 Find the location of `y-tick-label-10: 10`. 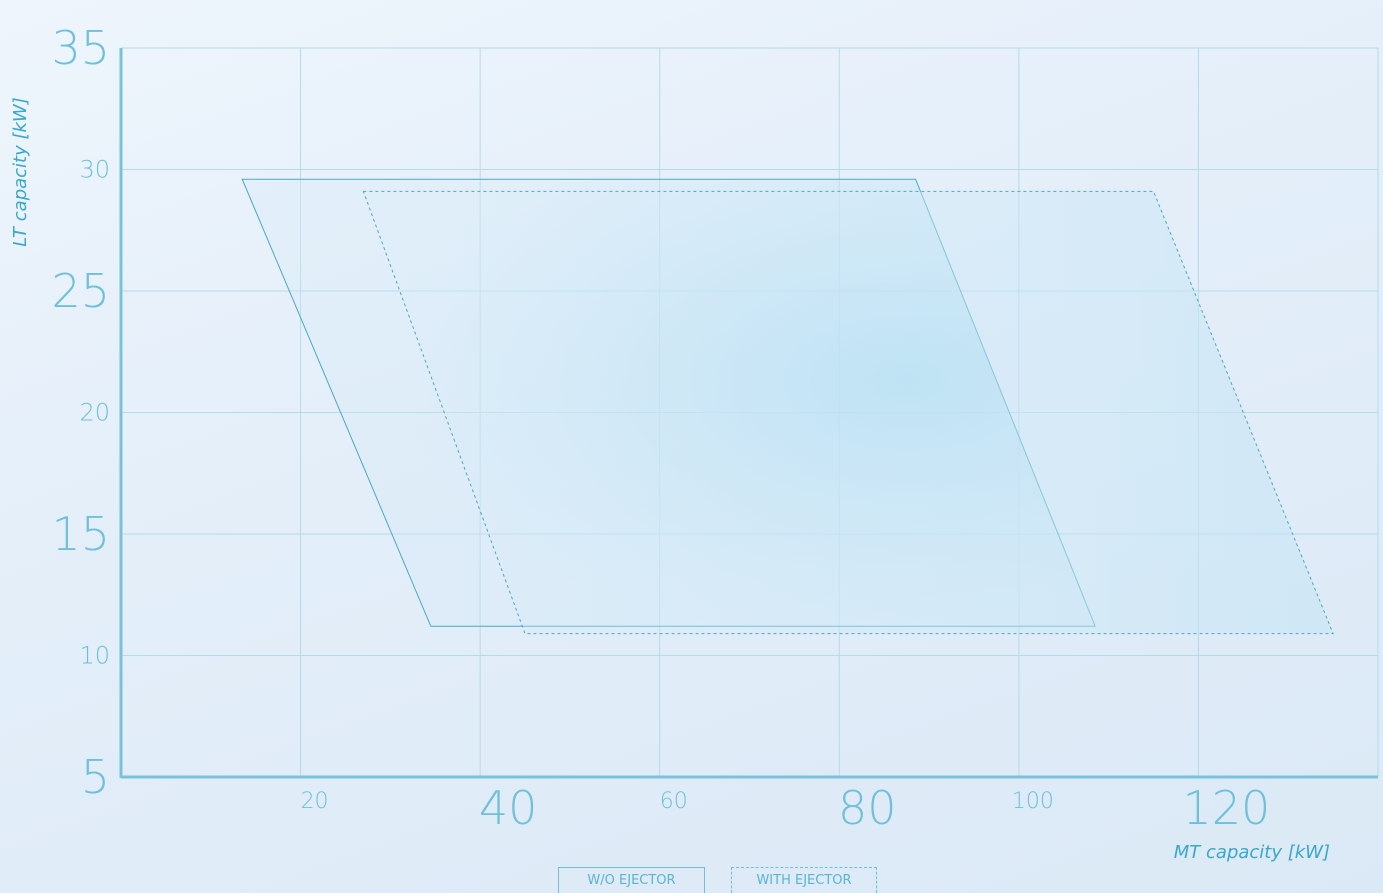

y-tick-label-10: 10 is located at coordinates (94, 656).